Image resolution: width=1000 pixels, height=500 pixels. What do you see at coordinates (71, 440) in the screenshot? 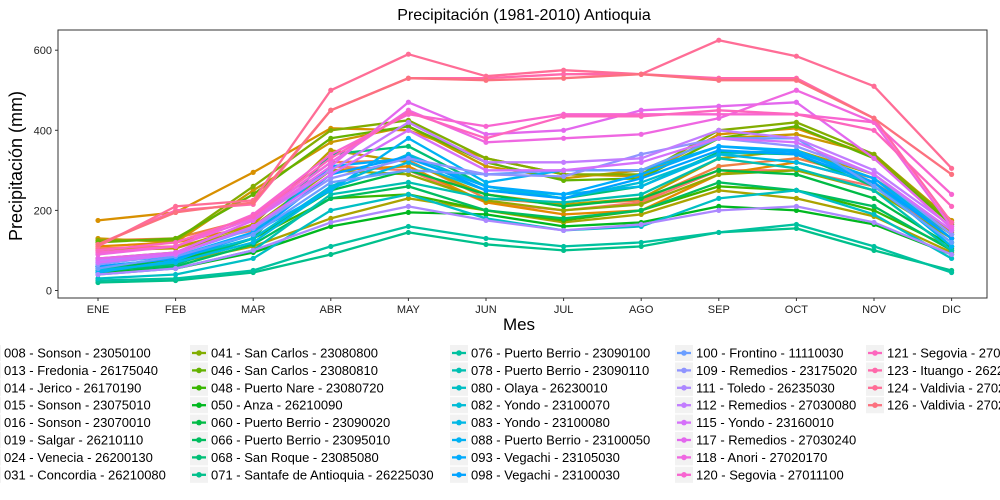
I see `legend-item: 019 - Salgar - 26210110` at bounding box center [71, 440].